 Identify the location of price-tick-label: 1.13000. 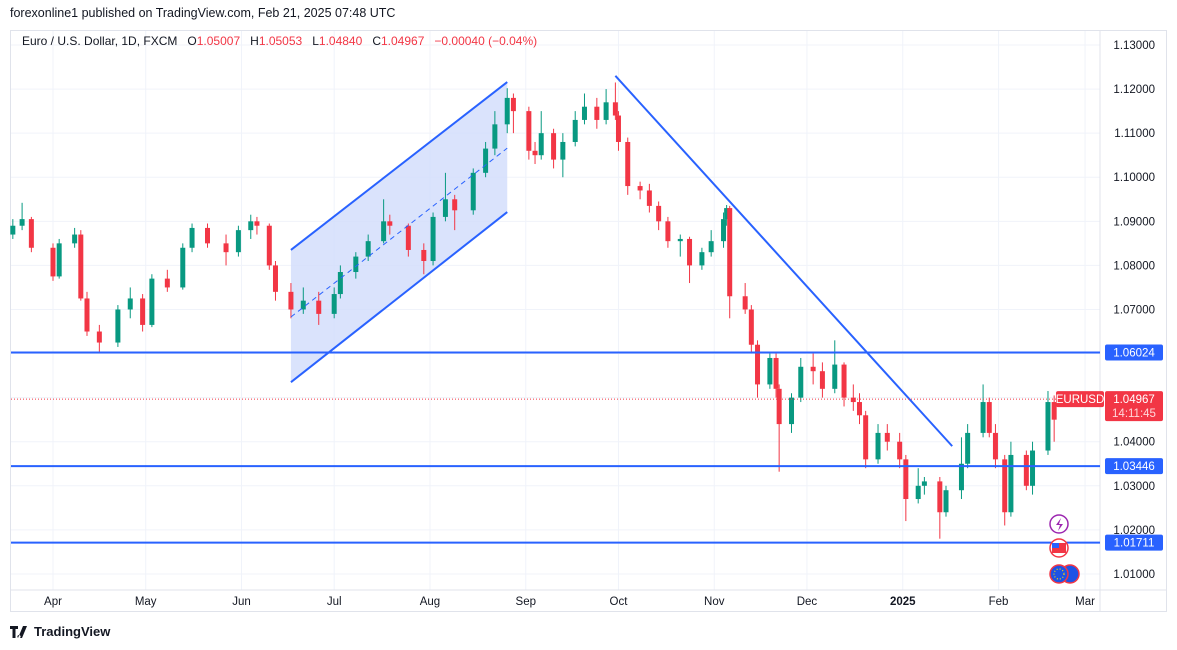
(1134, 46).